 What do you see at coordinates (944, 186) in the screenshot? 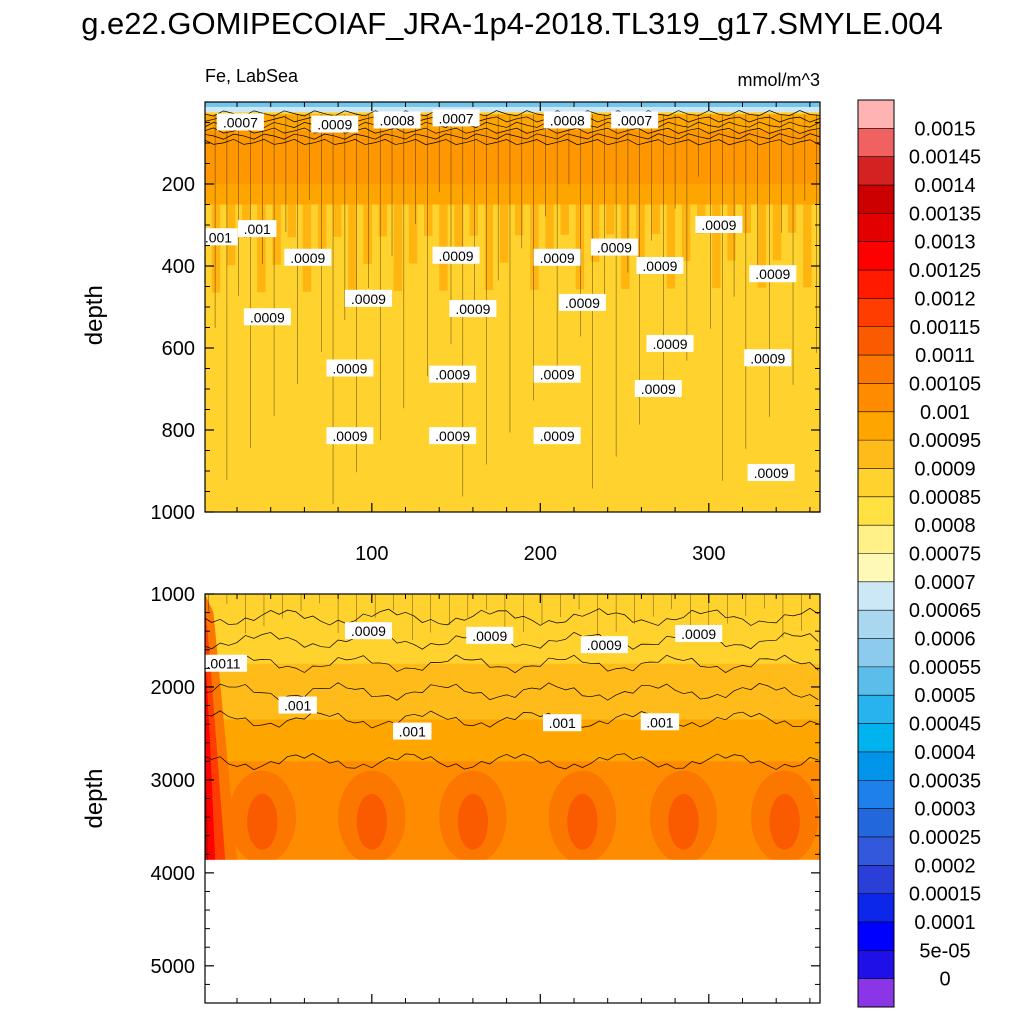
I see `colorbar-label: 0.0014` at bounding box center [944, 186].